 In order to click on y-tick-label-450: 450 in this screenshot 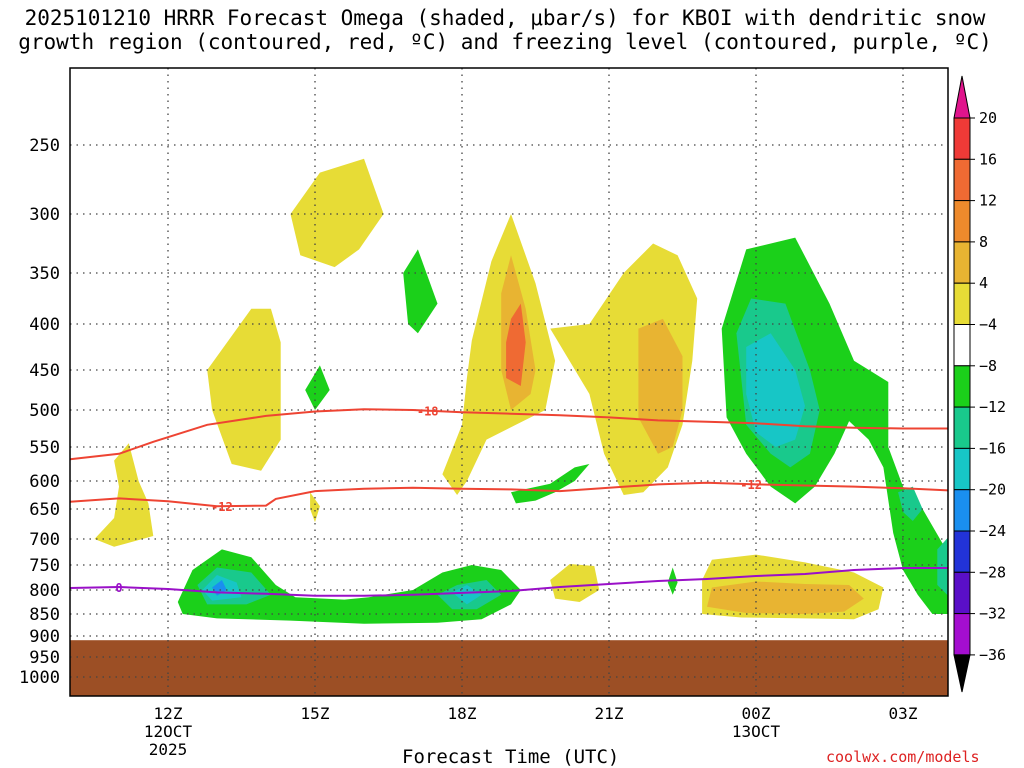, I will do `click(44, 371)`.